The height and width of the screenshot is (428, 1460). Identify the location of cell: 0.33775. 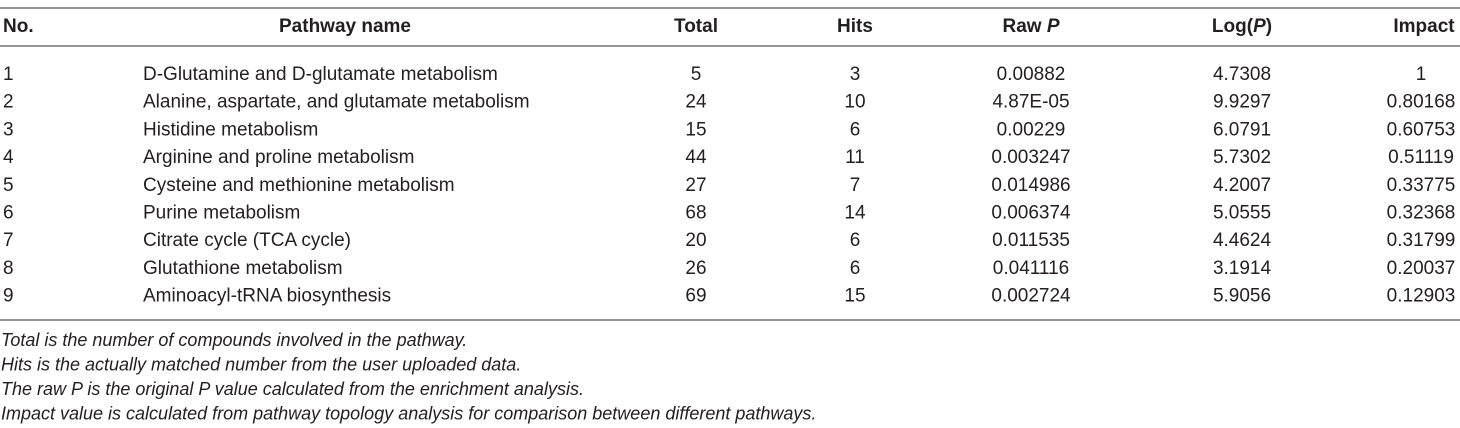
(1421, 185).